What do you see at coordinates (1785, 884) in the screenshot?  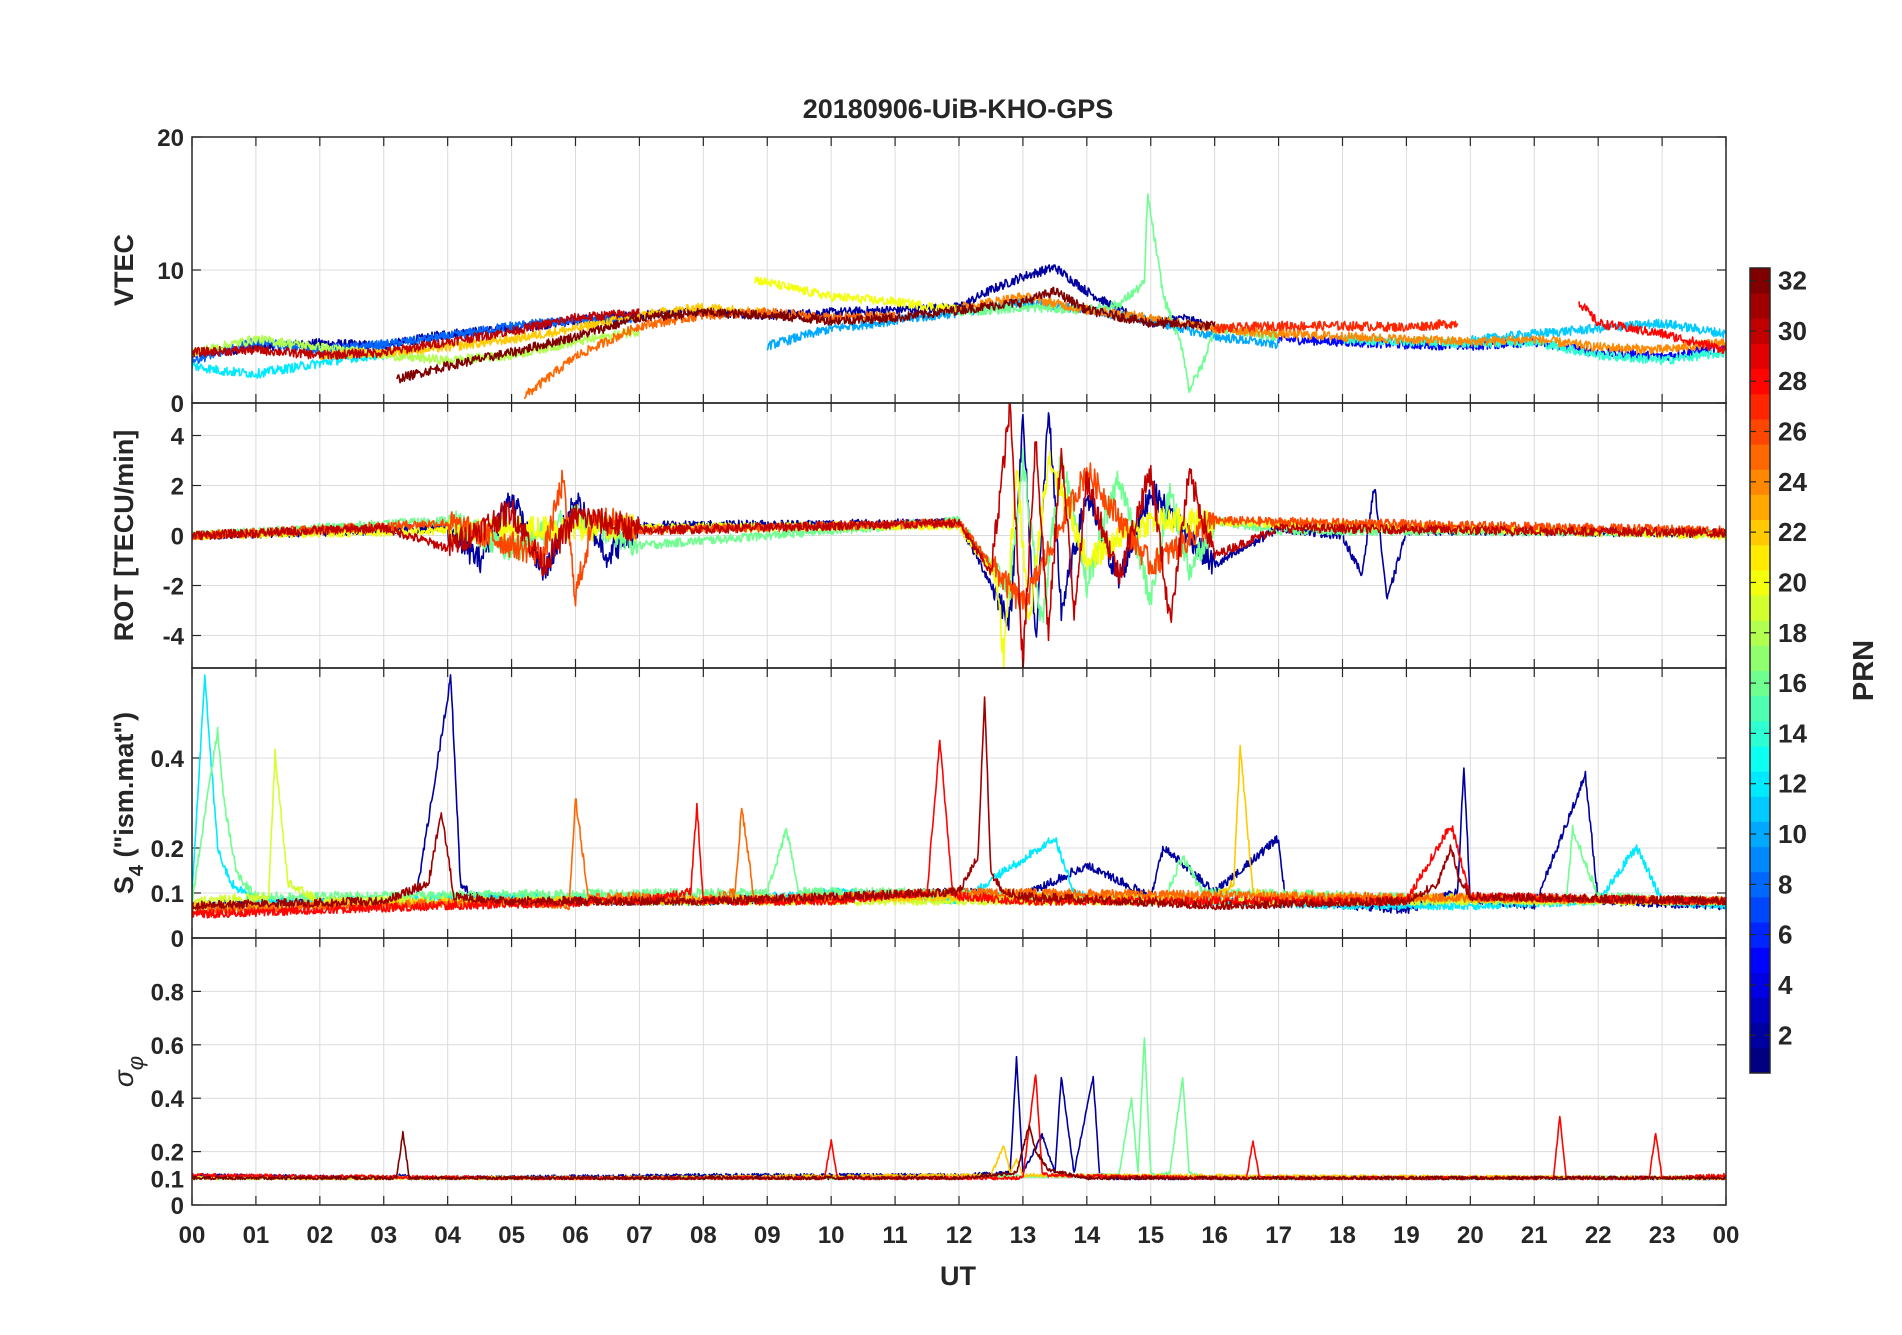 I see `colorbar-tick-label: 8` at bounding box center [1785, 884].